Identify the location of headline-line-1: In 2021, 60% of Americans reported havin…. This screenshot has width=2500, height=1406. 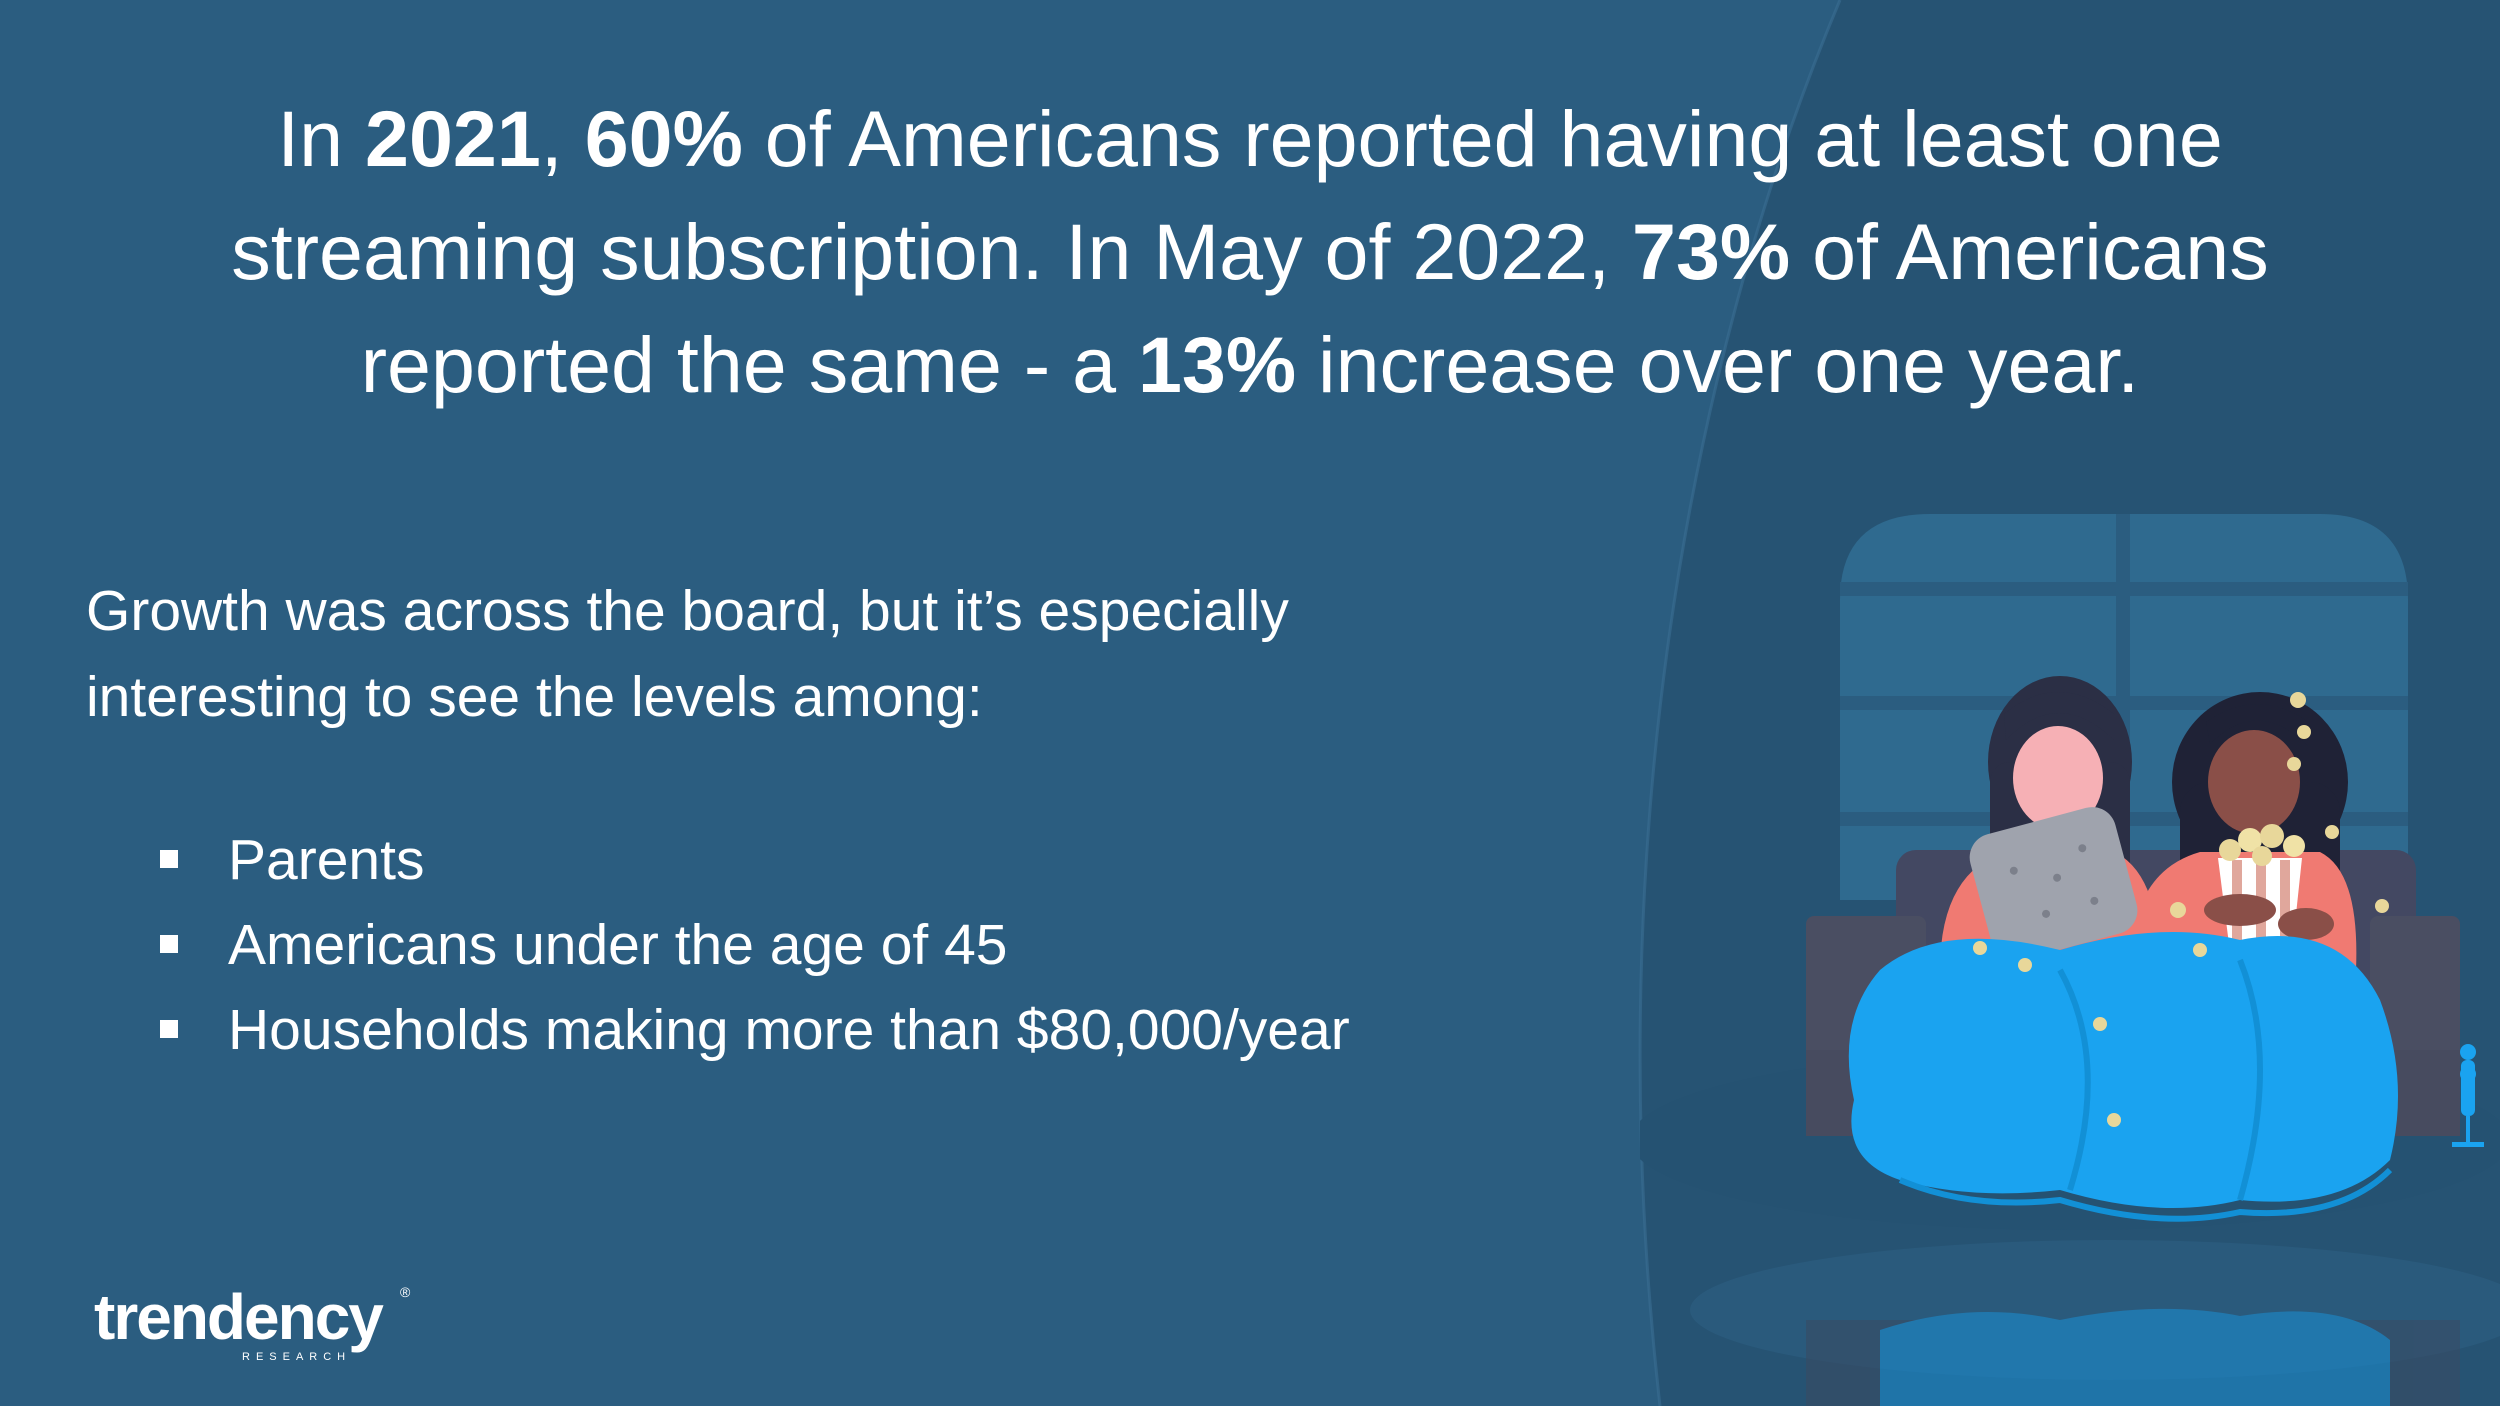
(1250, 138).